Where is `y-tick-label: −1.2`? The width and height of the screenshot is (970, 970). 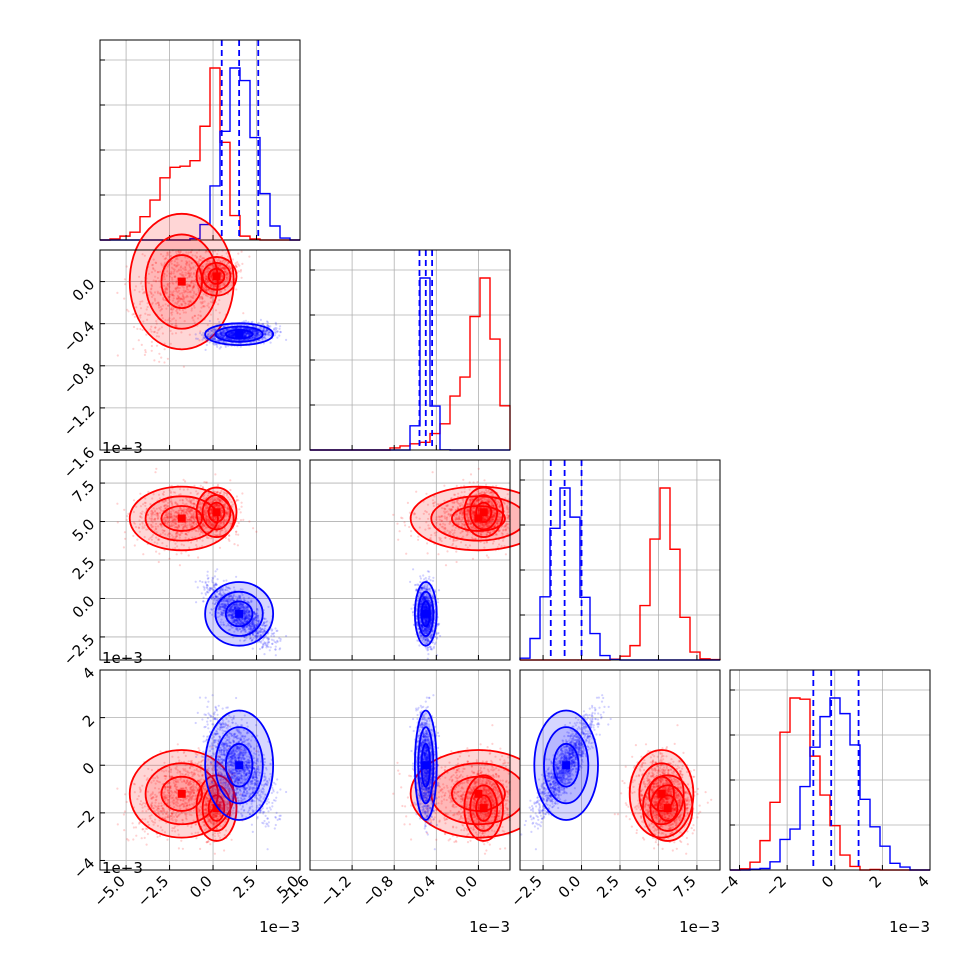
y-tick-label: −1.2 is located at coordinates (79, 421).